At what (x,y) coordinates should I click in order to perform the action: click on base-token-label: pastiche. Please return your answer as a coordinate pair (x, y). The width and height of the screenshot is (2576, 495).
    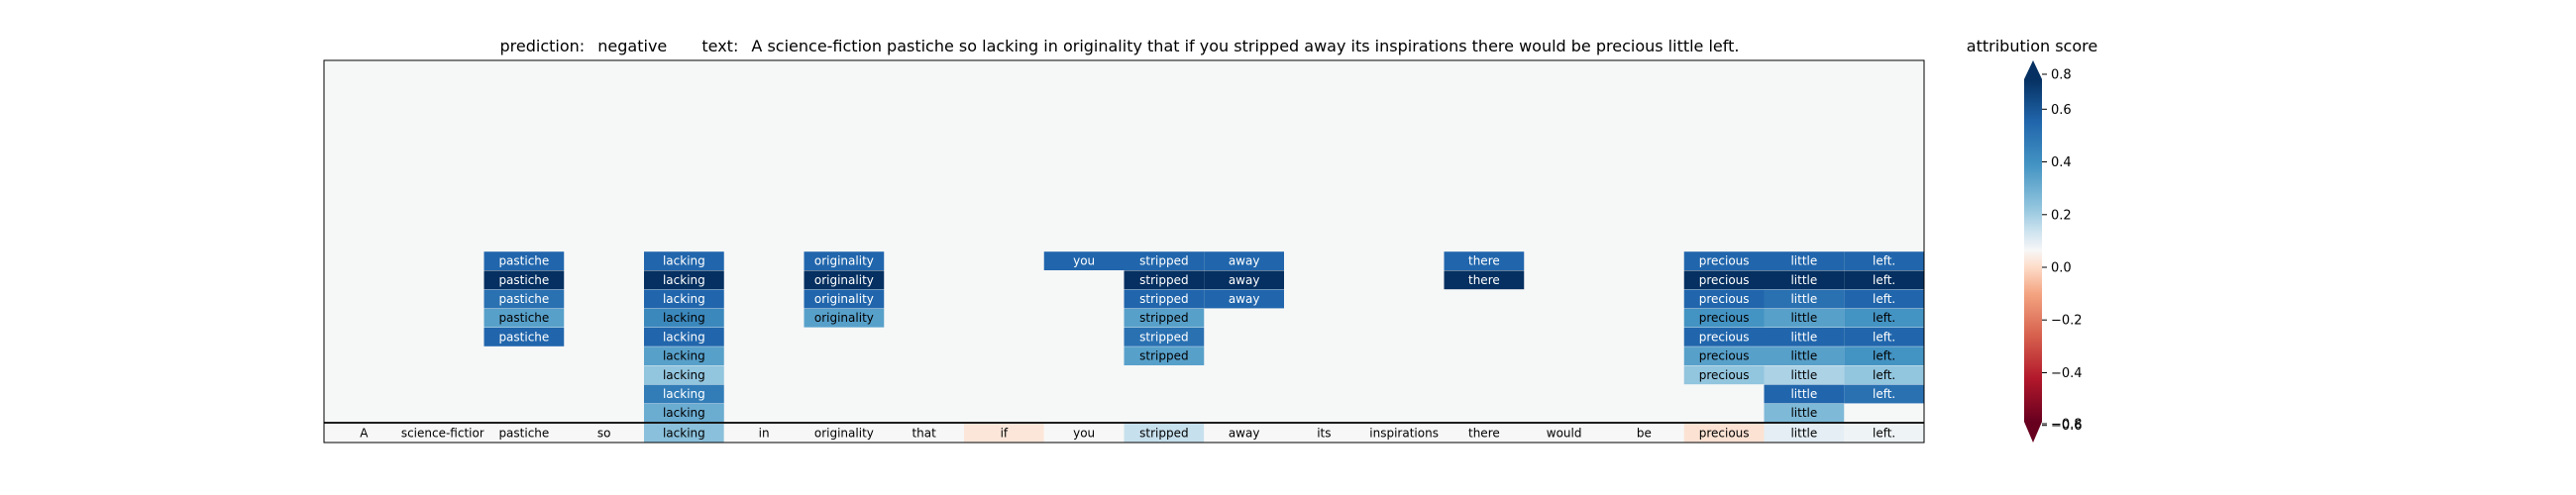
    Looking at the image, I should click on (523, 433).